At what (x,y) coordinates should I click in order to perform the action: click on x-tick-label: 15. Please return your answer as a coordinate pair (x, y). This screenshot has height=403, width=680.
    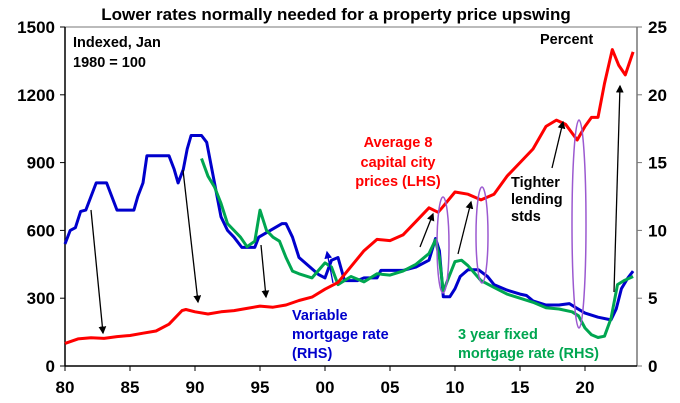
    Looking at the image, I should click on (520, 387).